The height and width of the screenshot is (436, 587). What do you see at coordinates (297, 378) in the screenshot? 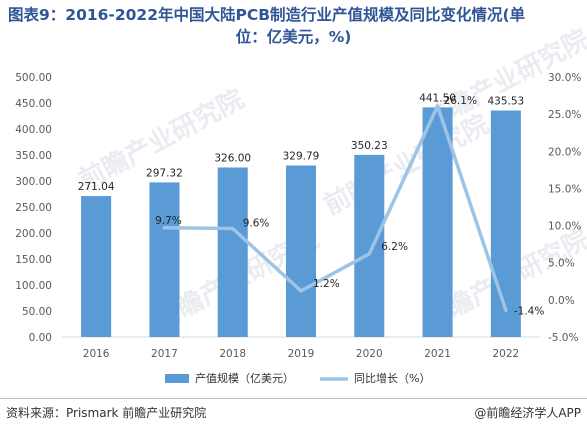
I see `legend: 产值规模（亿美元） 同比增长（%）` at bounding box center [297, 378].